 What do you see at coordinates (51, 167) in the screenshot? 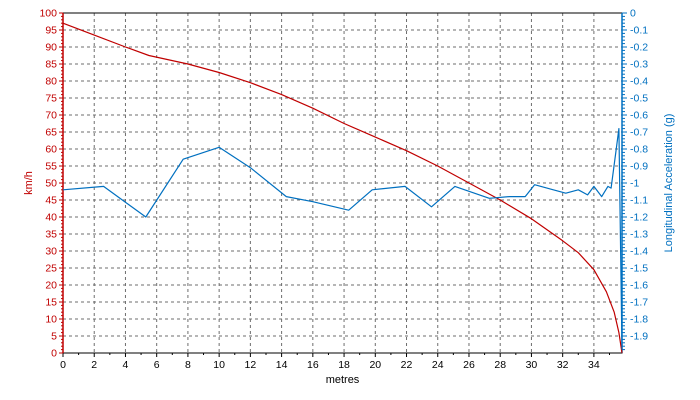
I see `y-left-tick-label: 55` at bounding box center [51, 167].